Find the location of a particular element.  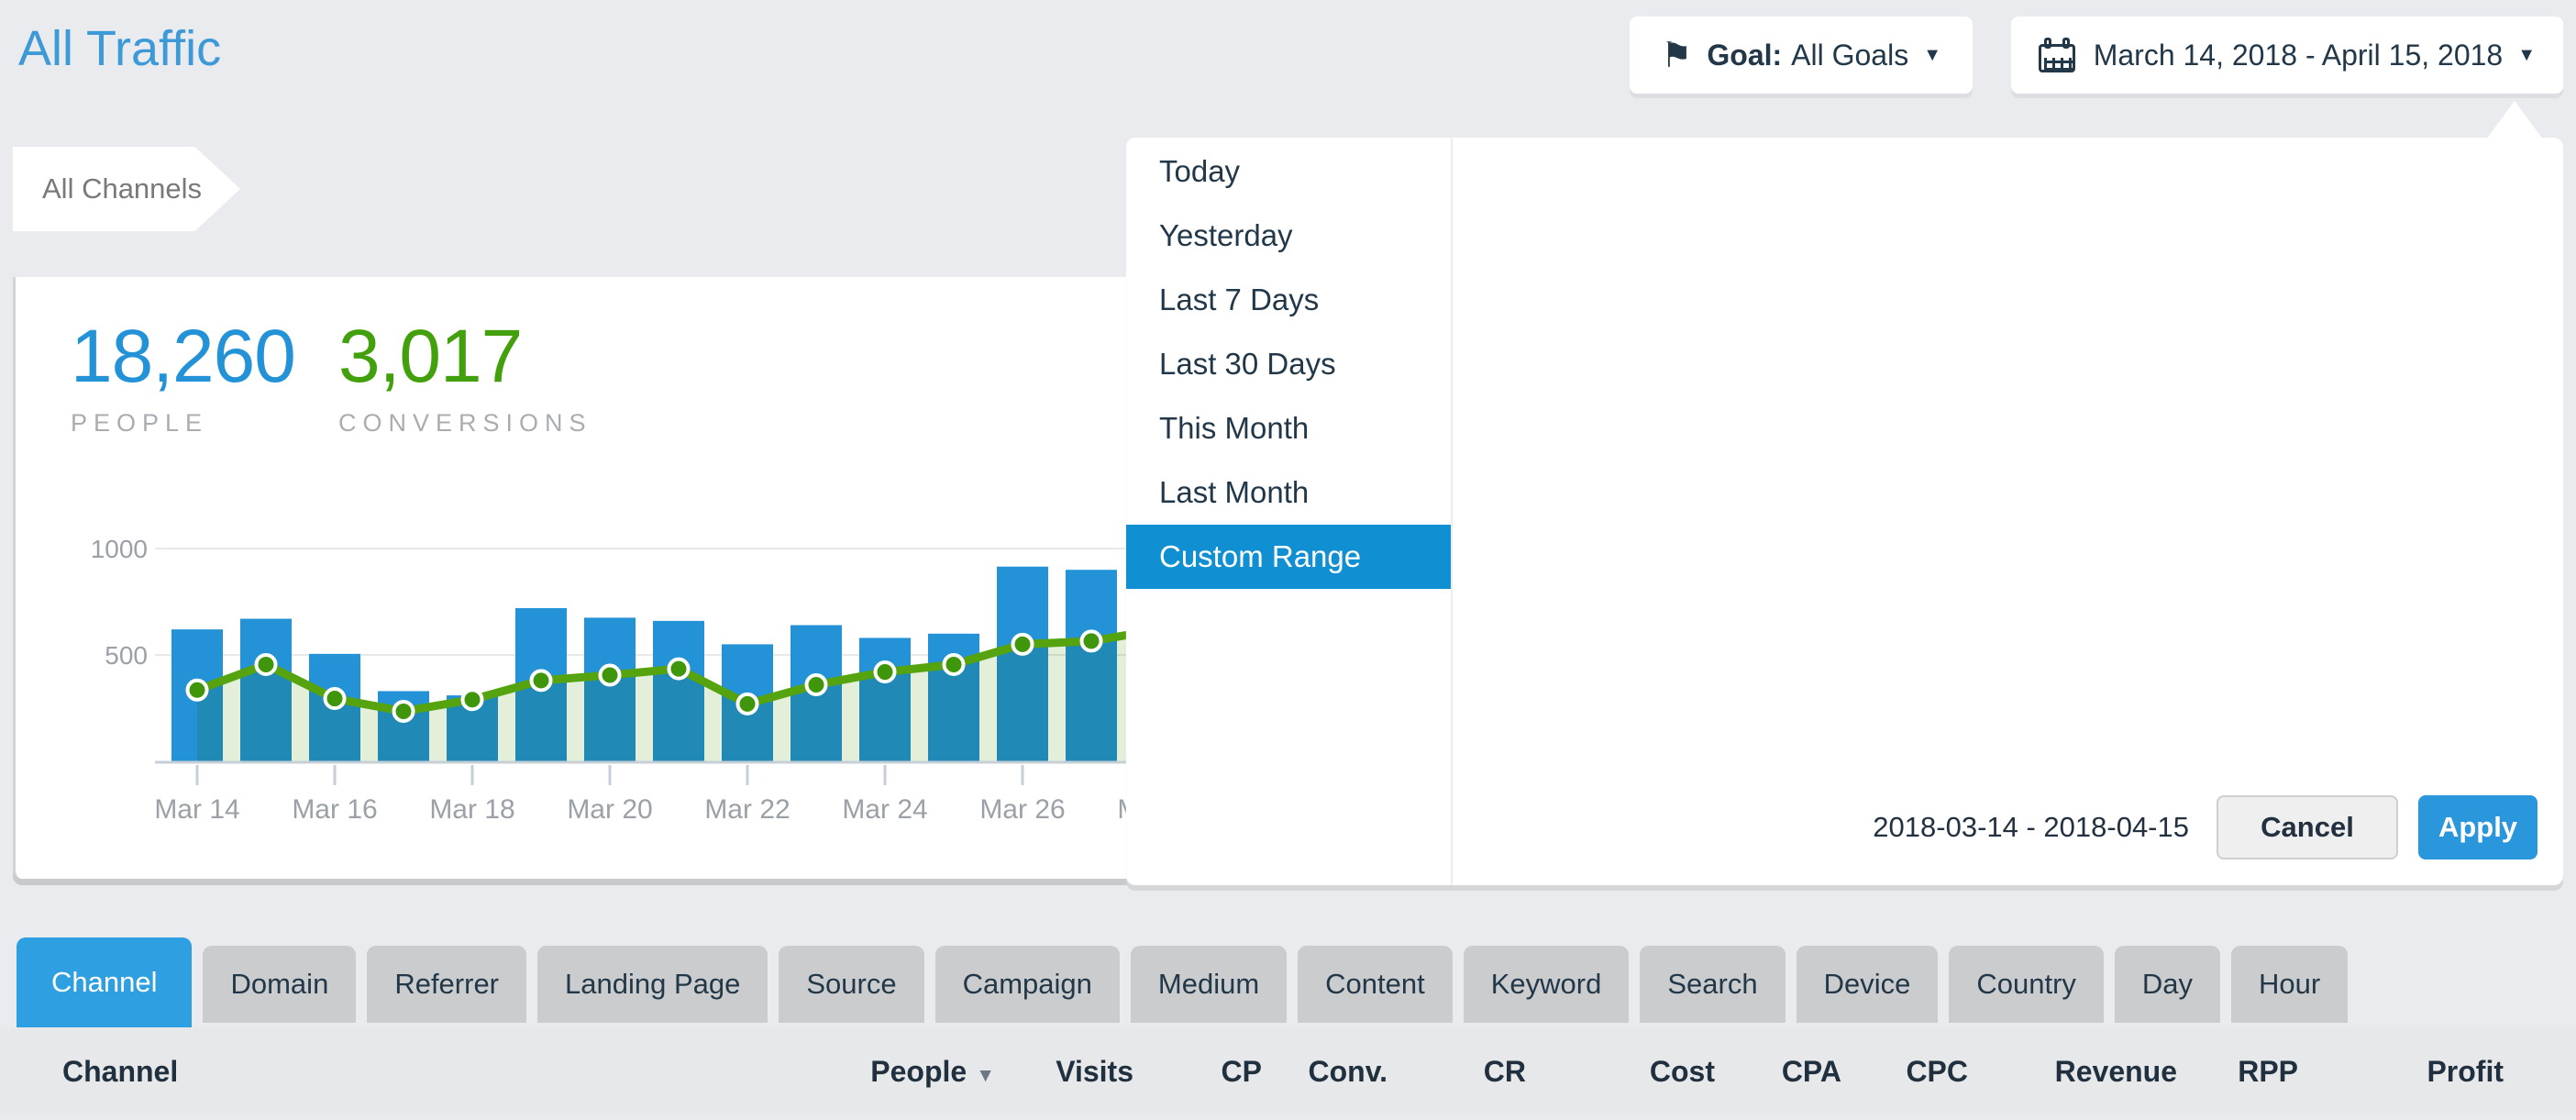

y-axis-tick-label: 1000 is located at coordinates (119, 549).